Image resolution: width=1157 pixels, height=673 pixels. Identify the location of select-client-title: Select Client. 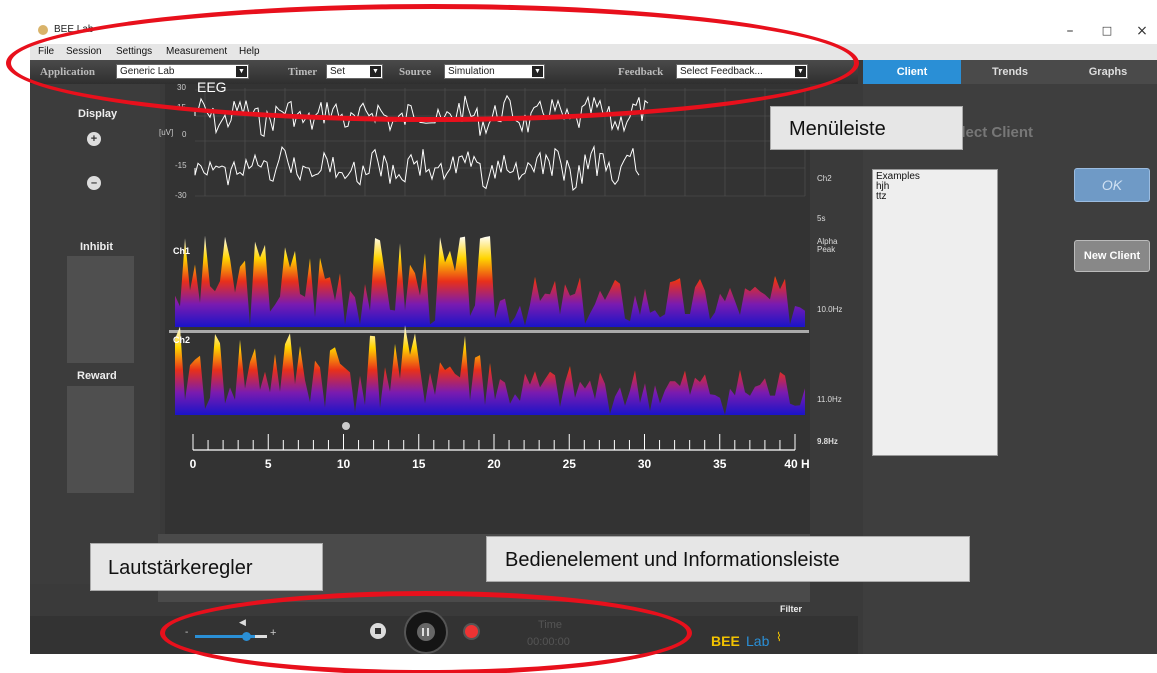
(988, 132).